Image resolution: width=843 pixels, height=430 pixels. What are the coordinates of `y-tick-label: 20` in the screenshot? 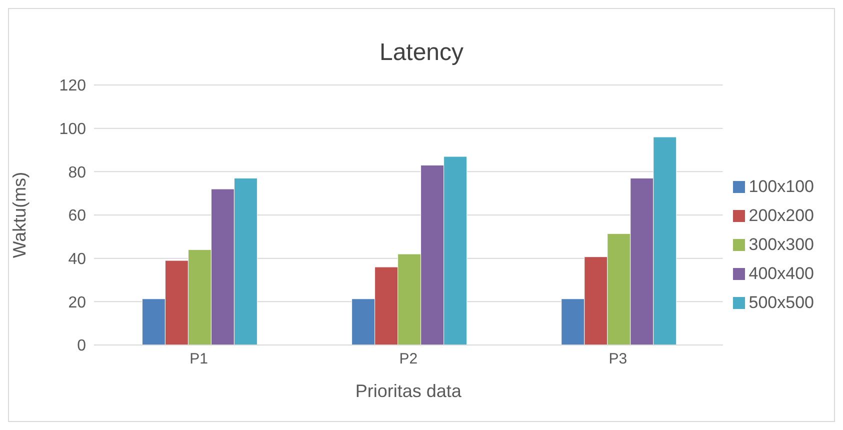 It's located at (77, 303).